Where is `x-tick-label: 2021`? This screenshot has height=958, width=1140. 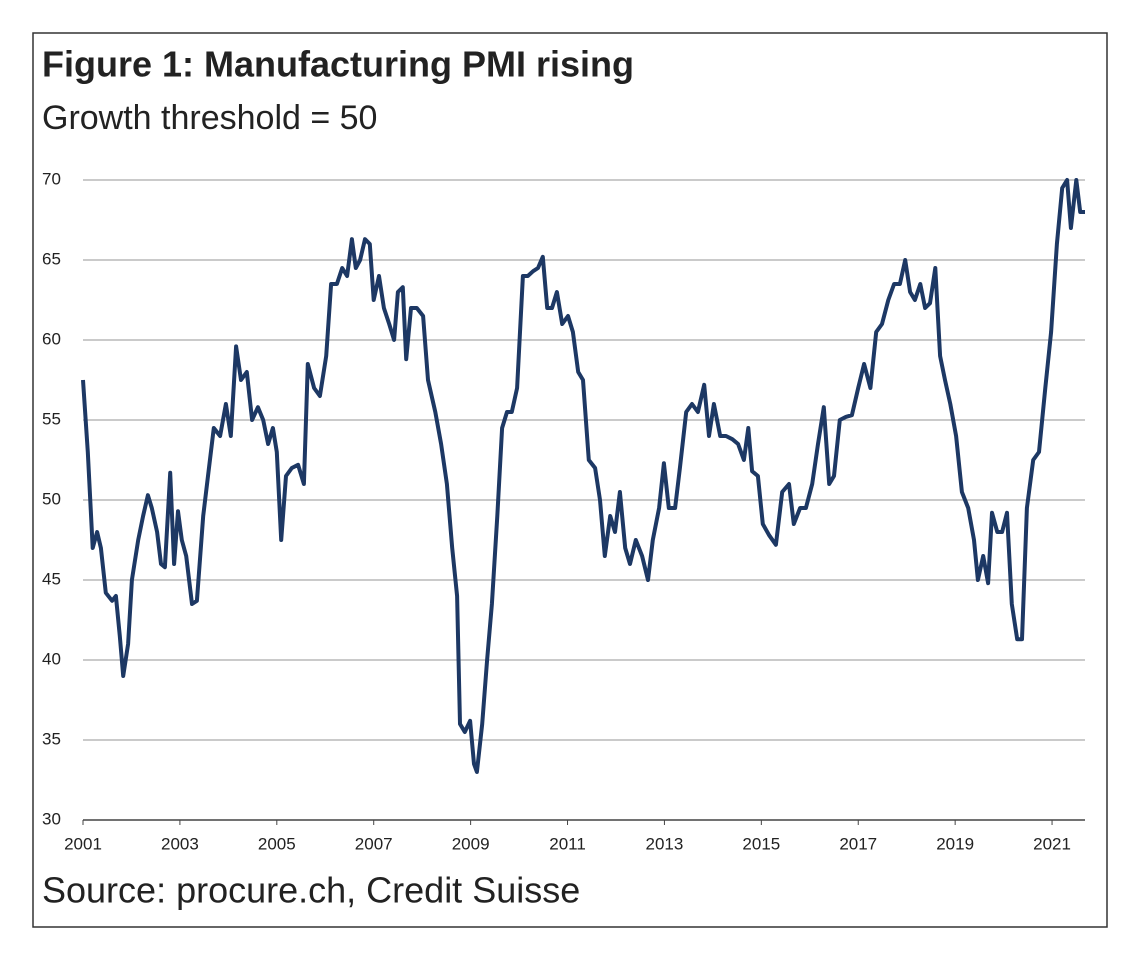
x-tick-label: 2021 is located at coordinates (1052, 843).